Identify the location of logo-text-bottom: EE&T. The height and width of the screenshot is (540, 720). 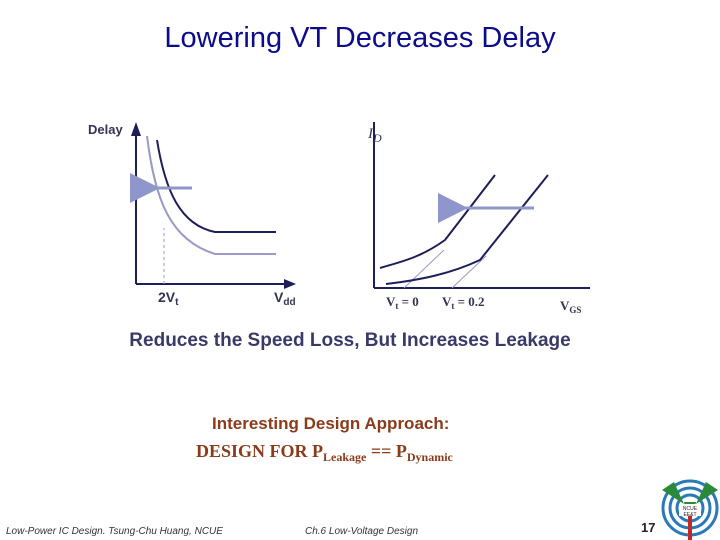
(689, 515).